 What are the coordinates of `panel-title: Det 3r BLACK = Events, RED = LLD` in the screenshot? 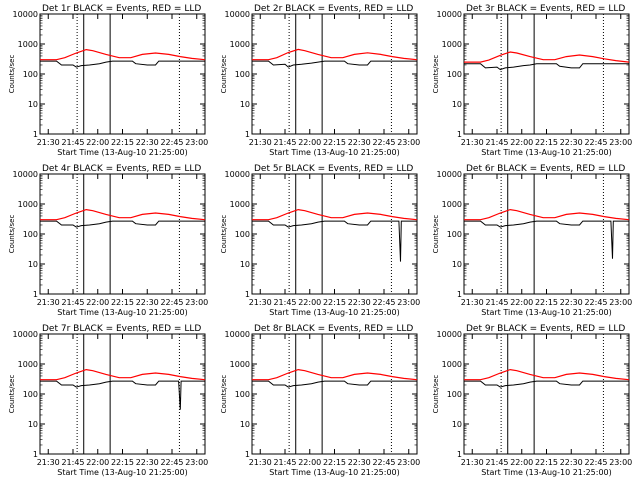 It's located at (545, 9).